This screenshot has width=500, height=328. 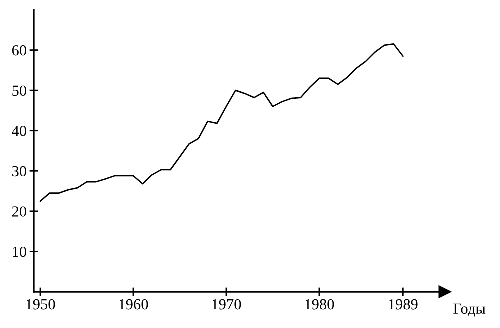 What do you see at coordinates (19, 91) in the screenshot?
I see `y-tick-label: 50` at bounding box center [19, 91].